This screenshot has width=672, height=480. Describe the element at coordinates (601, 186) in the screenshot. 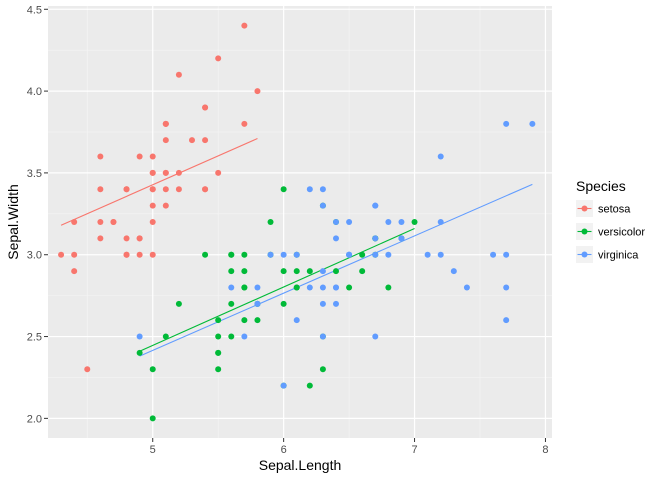

I see `legend-title: Species` at that location.